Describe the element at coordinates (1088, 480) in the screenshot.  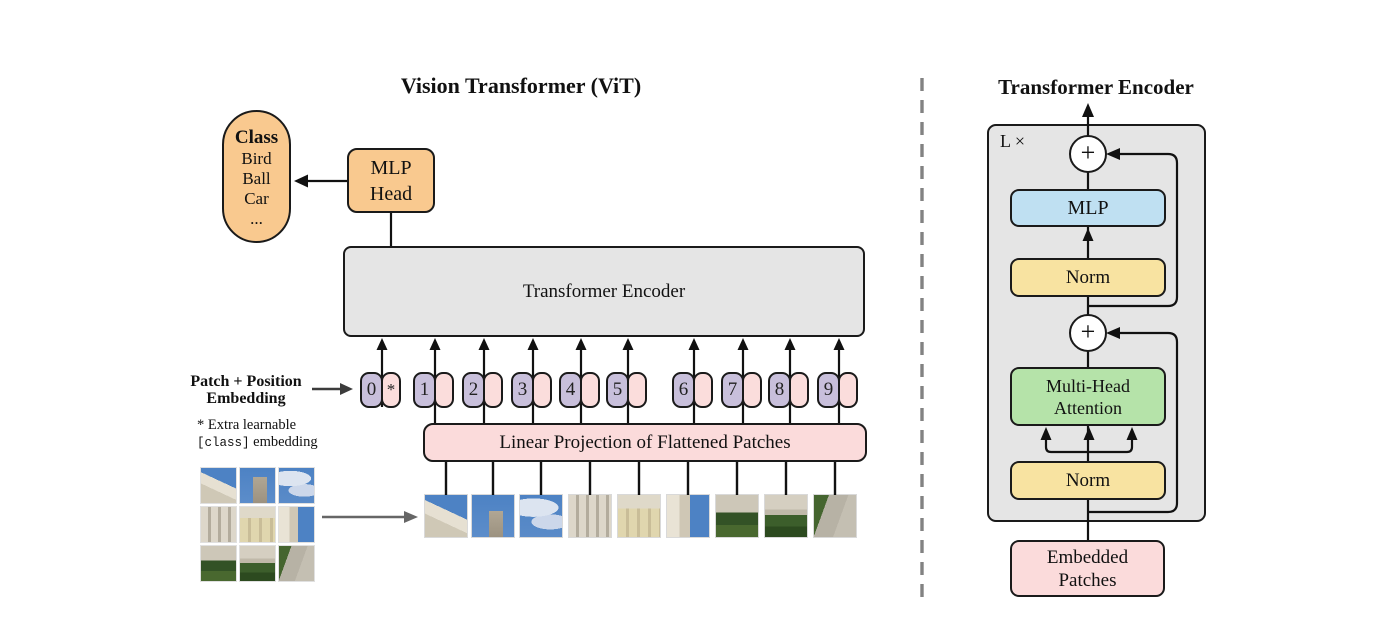
I see `norm-box-bottom: Norm` at that location.